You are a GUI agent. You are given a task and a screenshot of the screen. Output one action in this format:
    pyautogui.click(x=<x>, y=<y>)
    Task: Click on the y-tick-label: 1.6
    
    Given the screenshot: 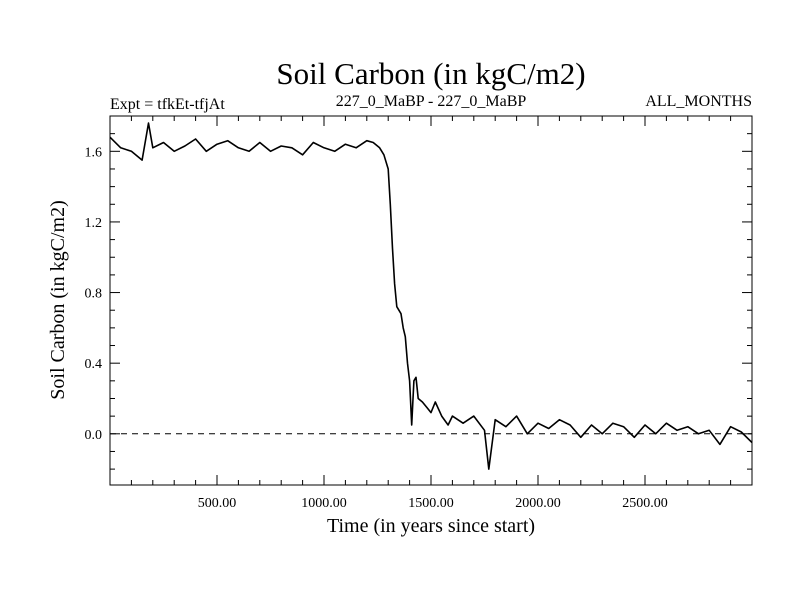 What is the action you would take?
    pyautogui.click(x=94, y=152)
    